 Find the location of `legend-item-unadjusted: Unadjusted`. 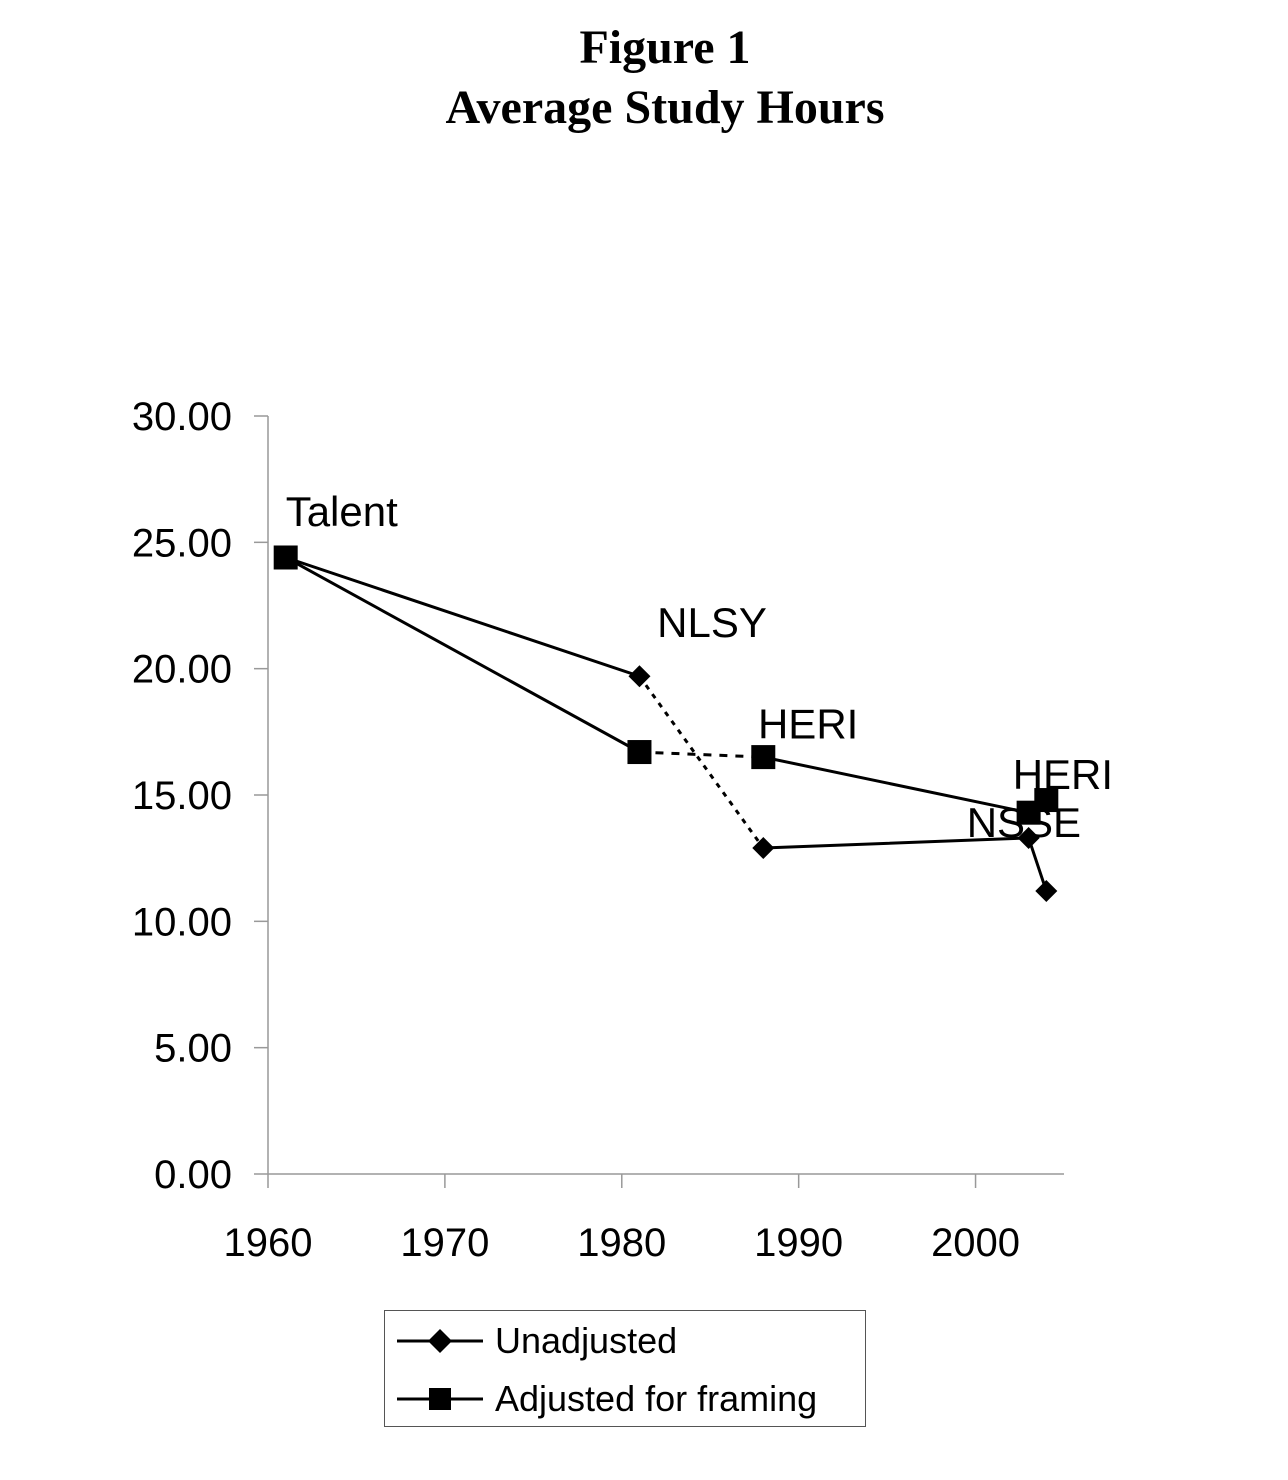

legend-item-unadjusted: Unadjusted is located at coordinates (536, 1340).